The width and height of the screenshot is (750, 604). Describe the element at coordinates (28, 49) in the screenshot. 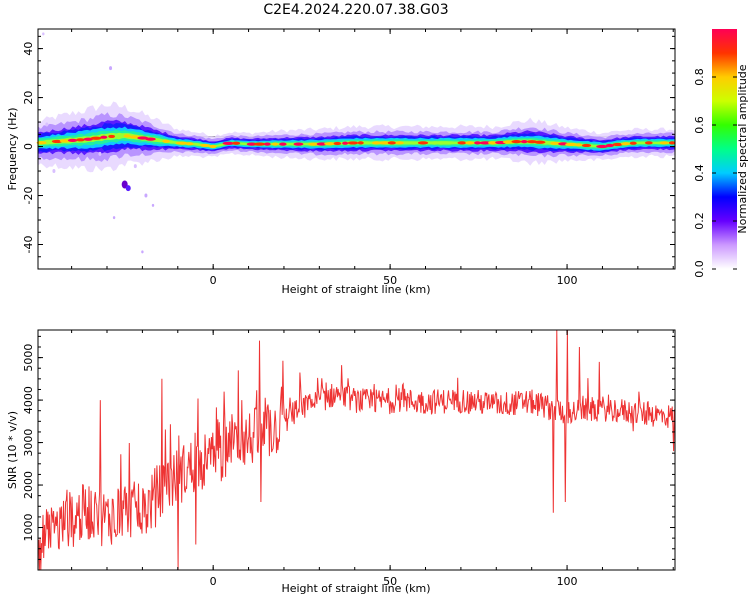

I see `spectrogram-y-tick-label: 40` at that location.